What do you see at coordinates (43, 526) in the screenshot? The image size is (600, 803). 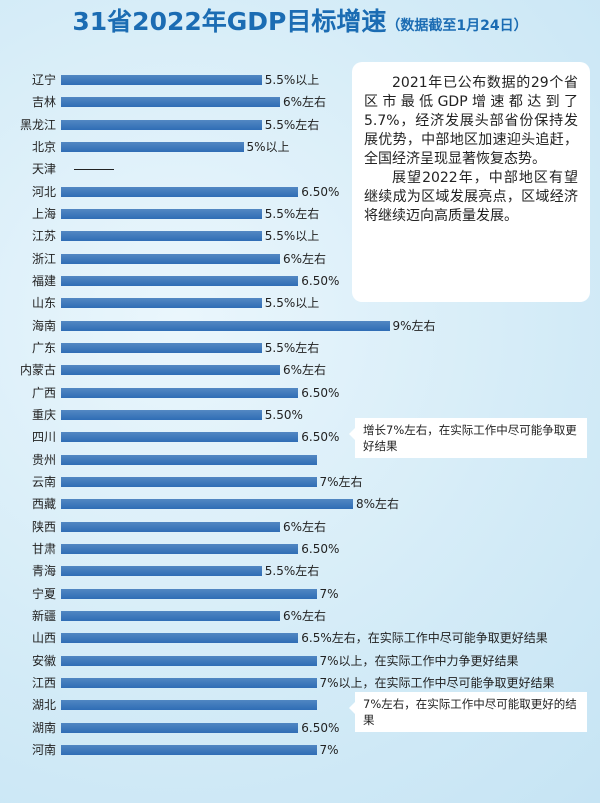 I see `category-label: 陕西` at bounding box center [43, 526].